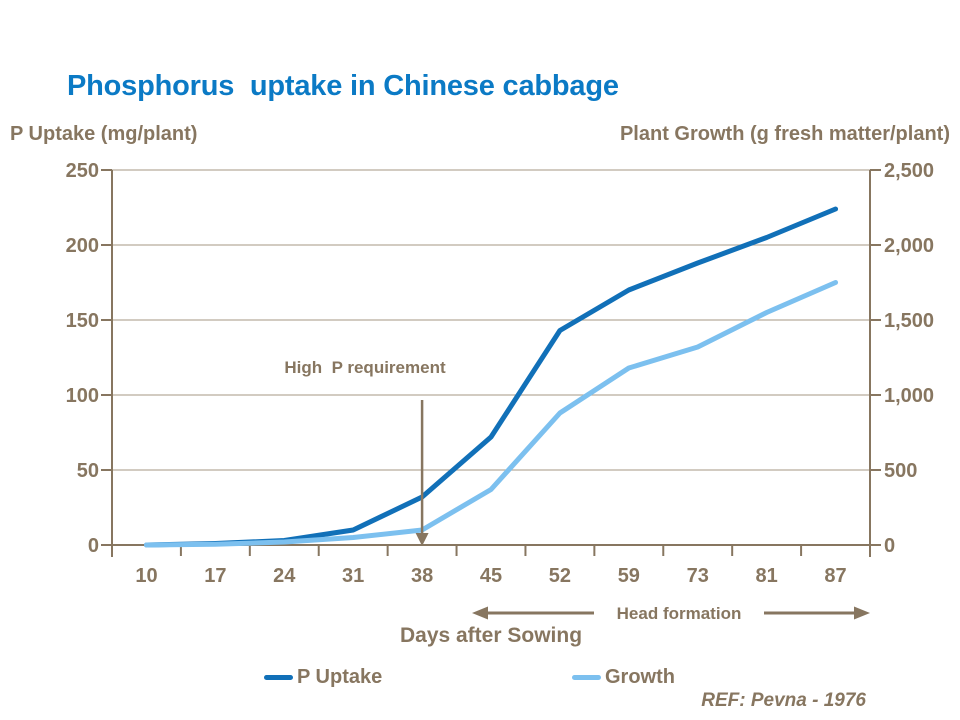 The width and height of the screenshot is (960, 720). Describe the element at coordinates (909, 396) in the screenshot. I see `right-axis-tick-label: 1,000` at that location.